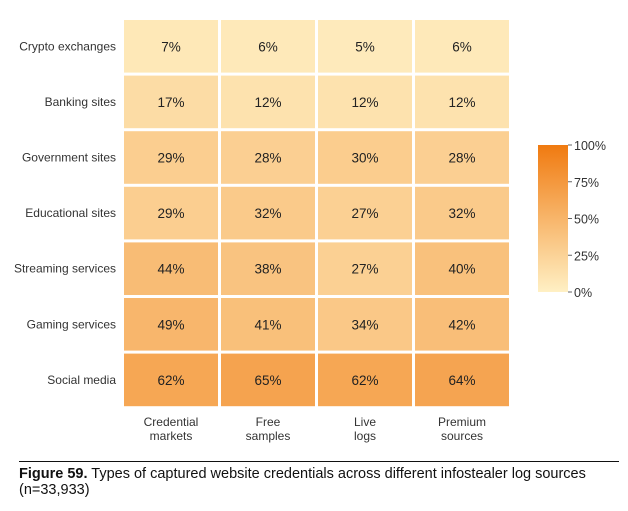  Describe the element at coordinates (365, 436) in the screenshot. I see `column-label: logs` at that location.